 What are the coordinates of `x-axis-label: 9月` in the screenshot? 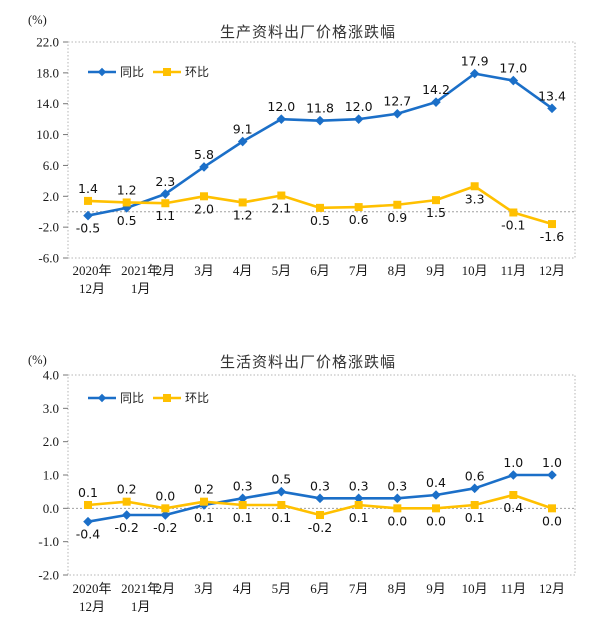 It's located at (436, 270).